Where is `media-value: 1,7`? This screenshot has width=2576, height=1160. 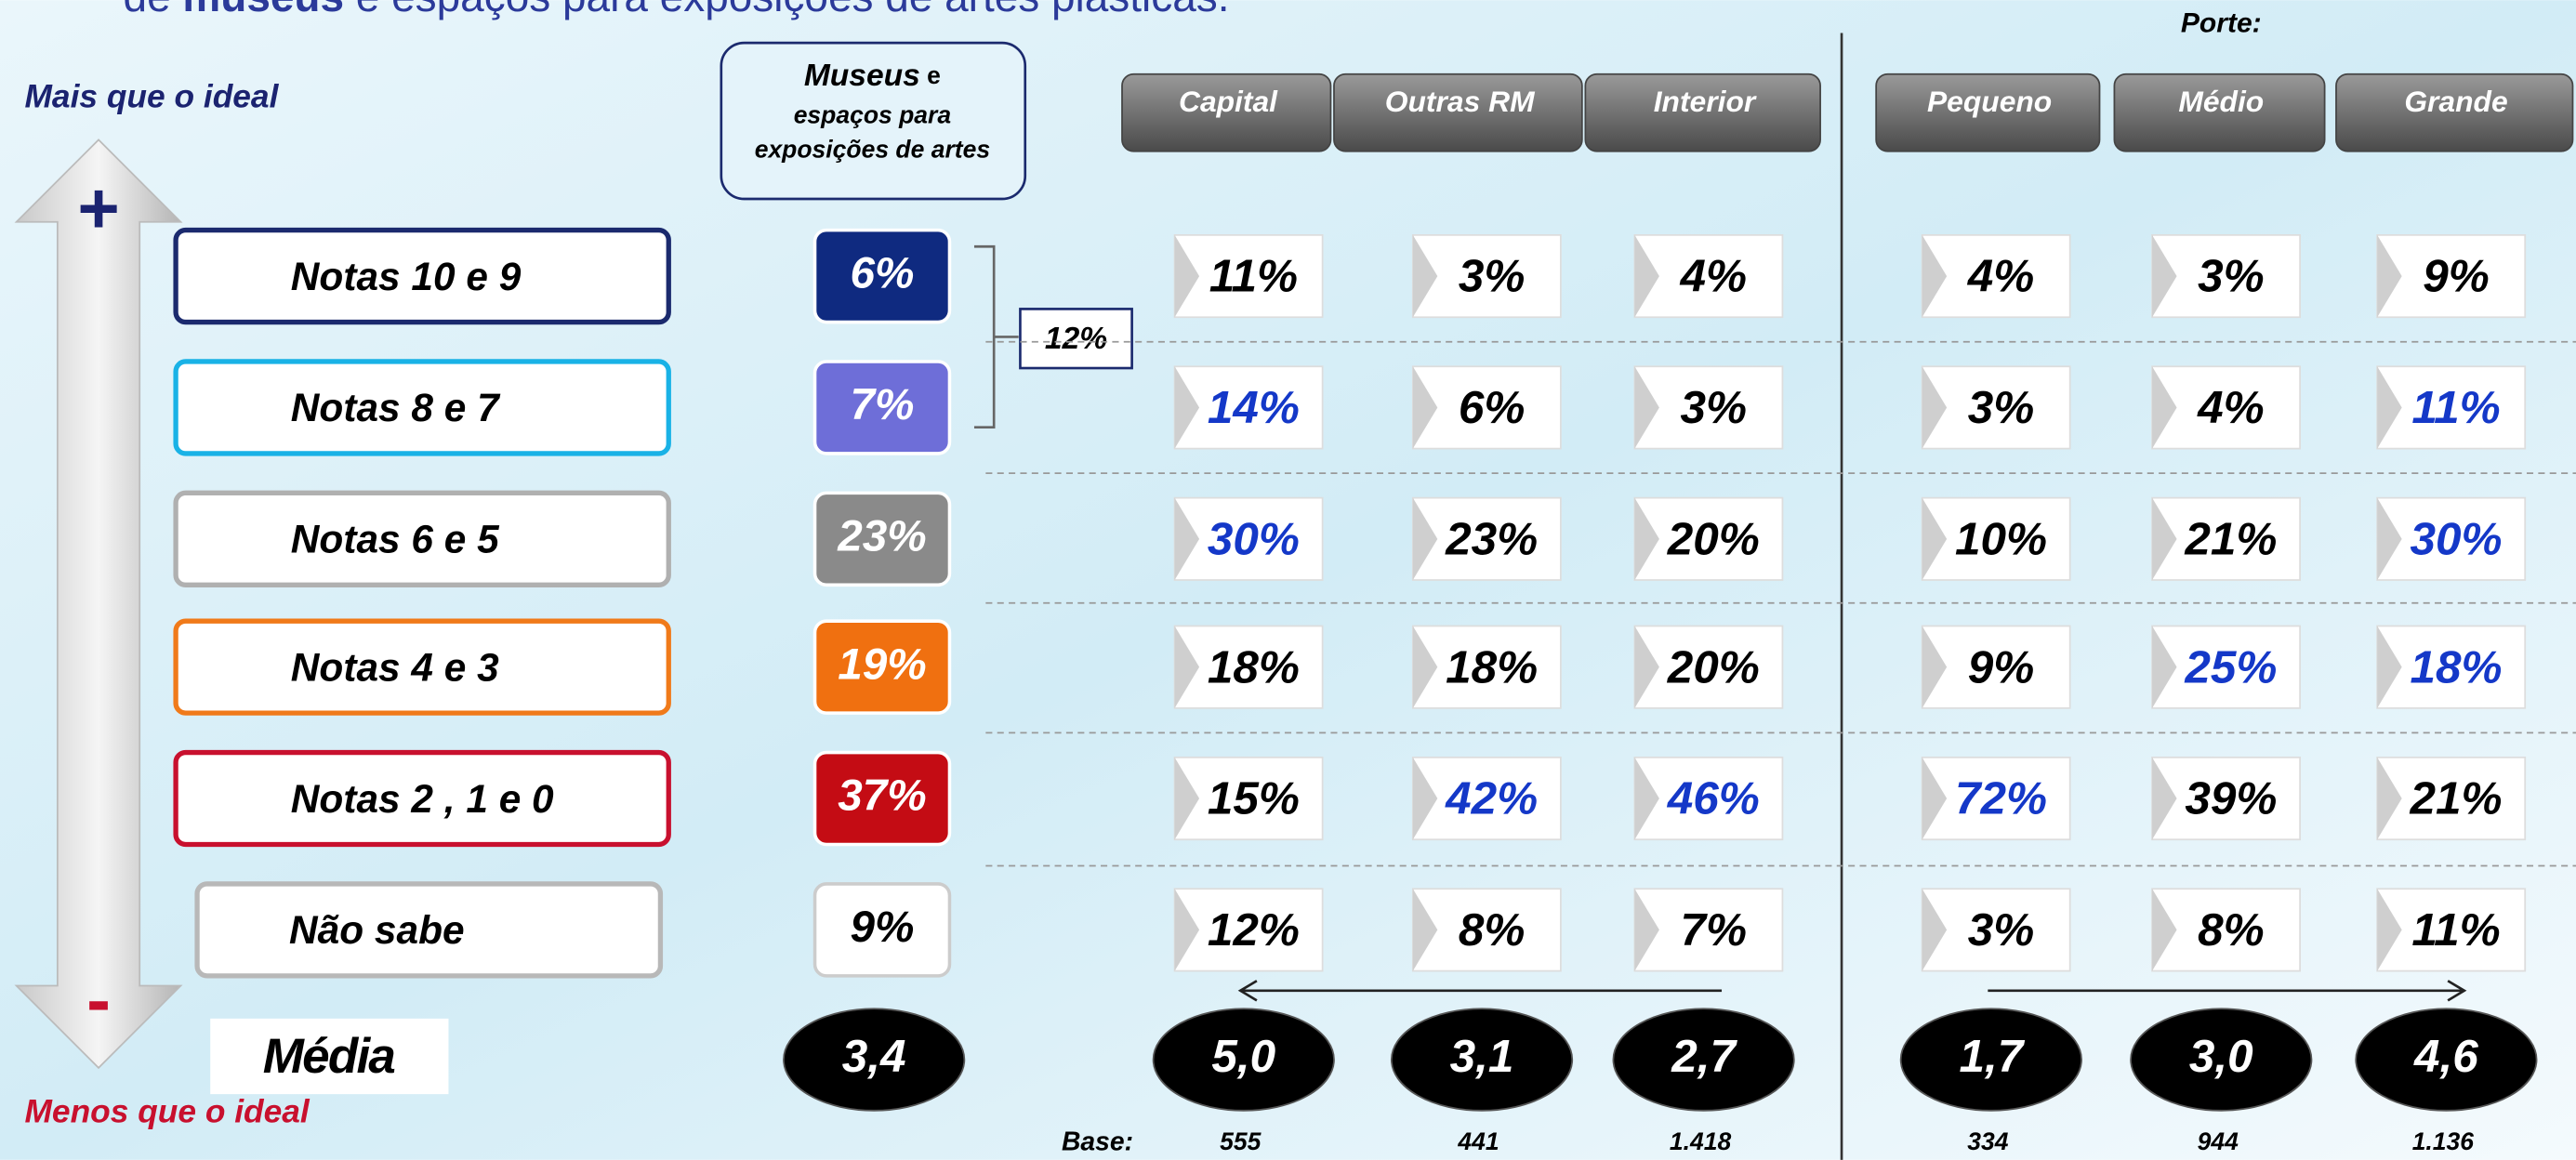 media-value: 1,7 is located at coordinates (1992, 1056).